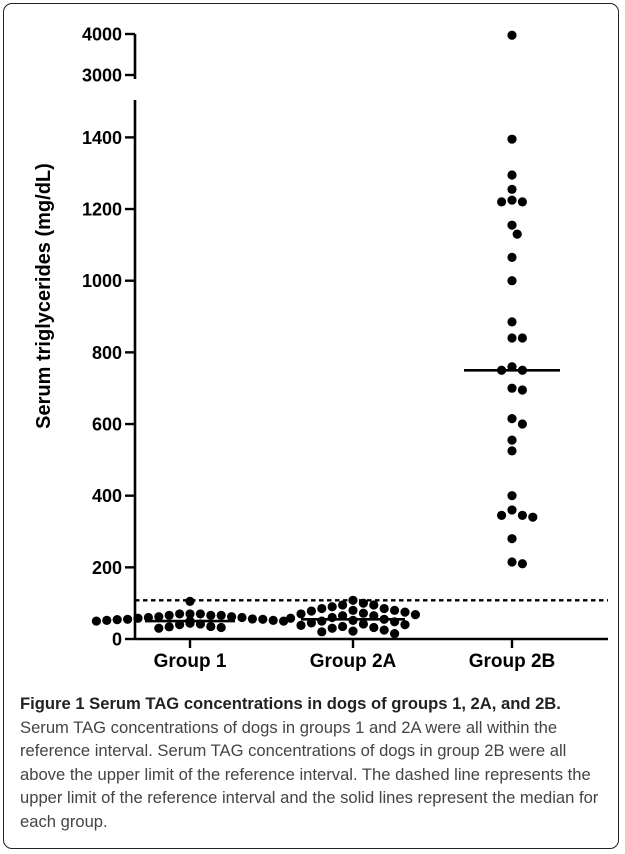  What do you see at coordinates (512, 661) in the screenshot?
I see `x-tick-label: Group 2B` at bounding box center [512, 661].